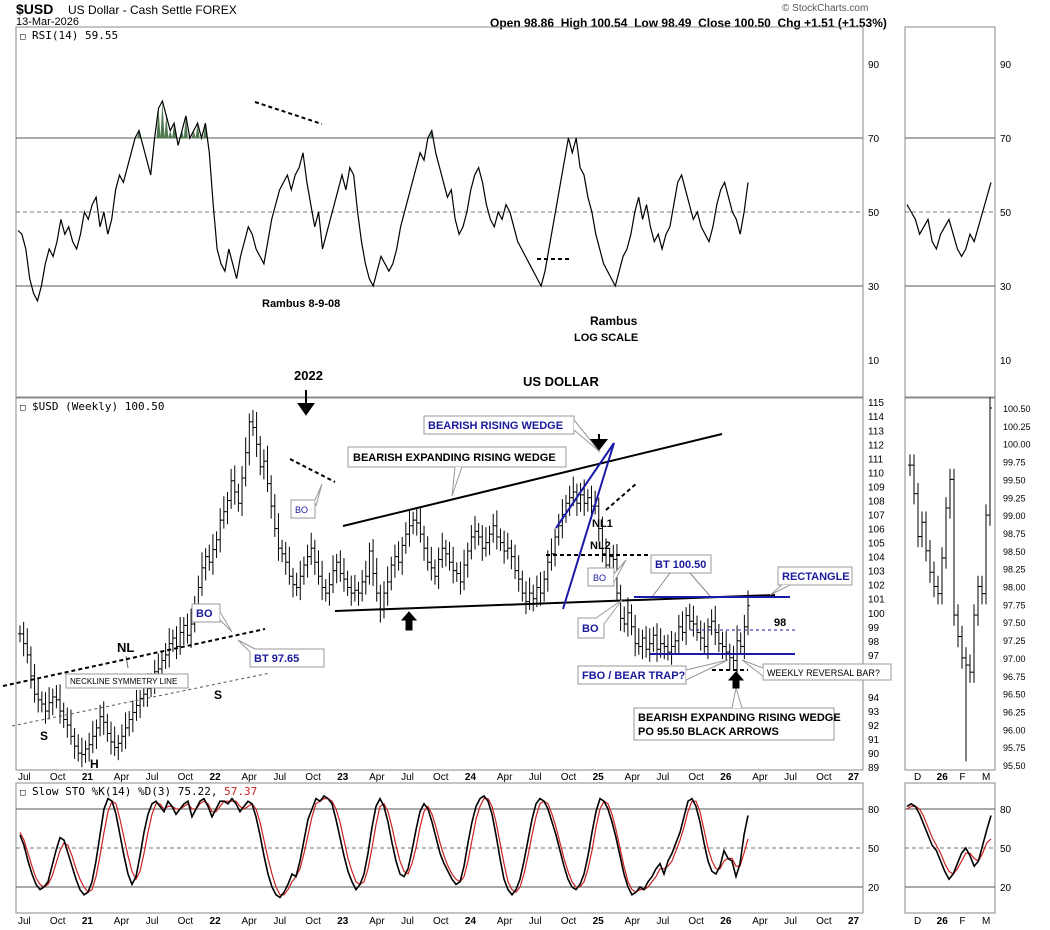 The width and height of the screenshot is (1050, 930). Describe the element at coordinates (962, 777) in the screenshot. I see `price-right-x-label: F` at that location.